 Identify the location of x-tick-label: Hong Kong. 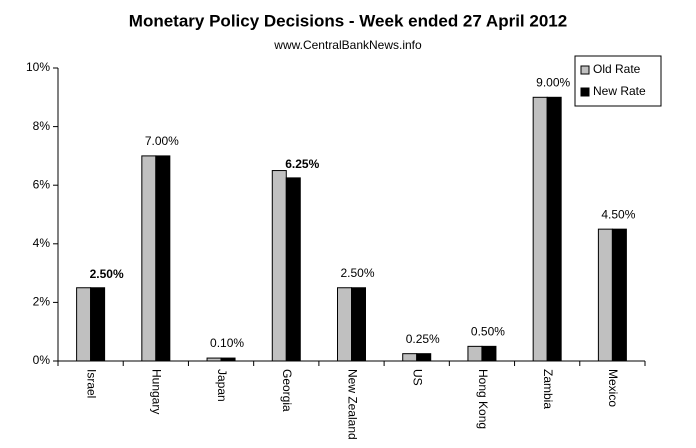
(483, 399).